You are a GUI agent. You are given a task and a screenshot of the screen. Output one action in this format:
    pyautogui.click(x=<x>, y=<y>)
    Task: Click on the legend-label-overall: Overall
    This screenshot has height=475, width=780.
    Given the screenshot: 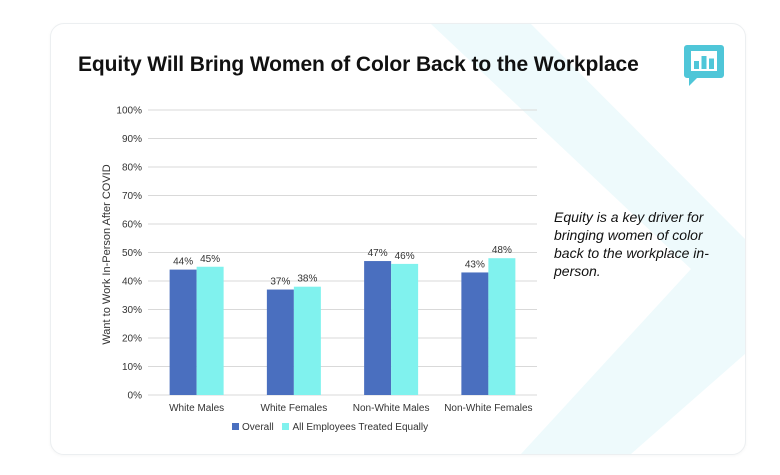 What is the action you would take?
    pyautogui.click(x=258, y=427)
    